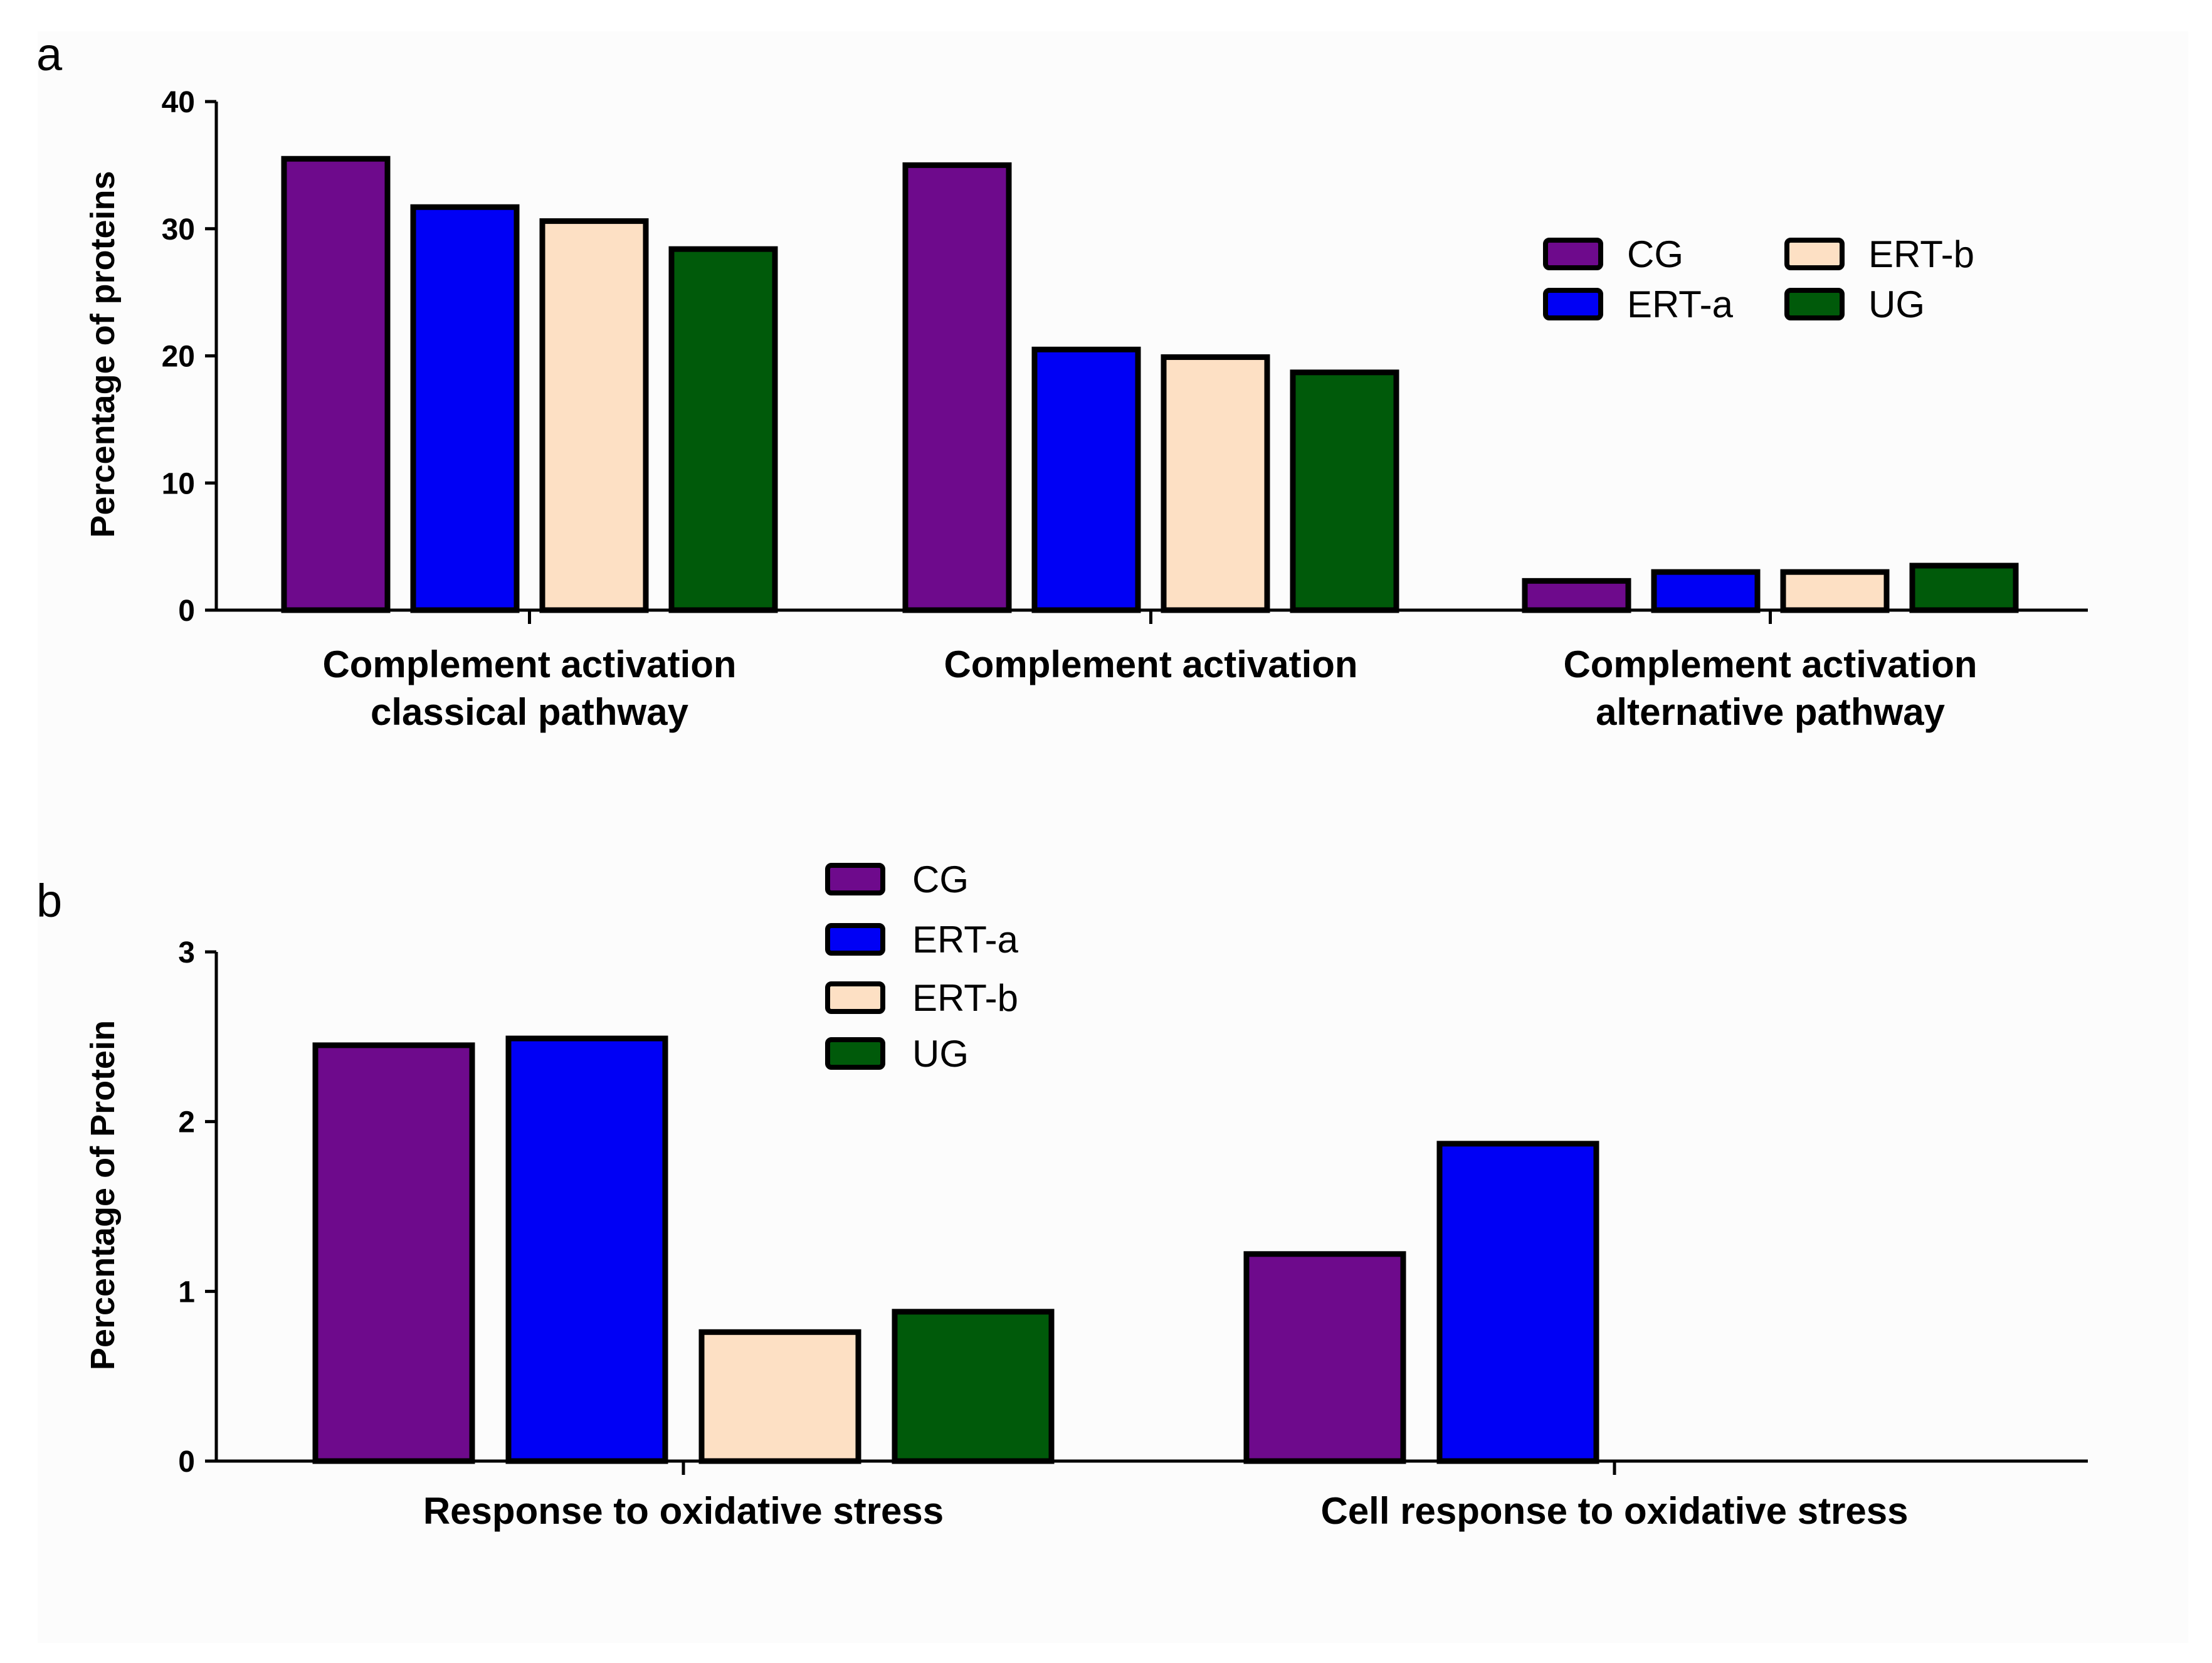 Image resolution: width=2212 pixels, height=1663 pixels. Describe the element at coordinates (1344, 491) in the screenshot. I see `bar-ug-complement-activation` at that location.